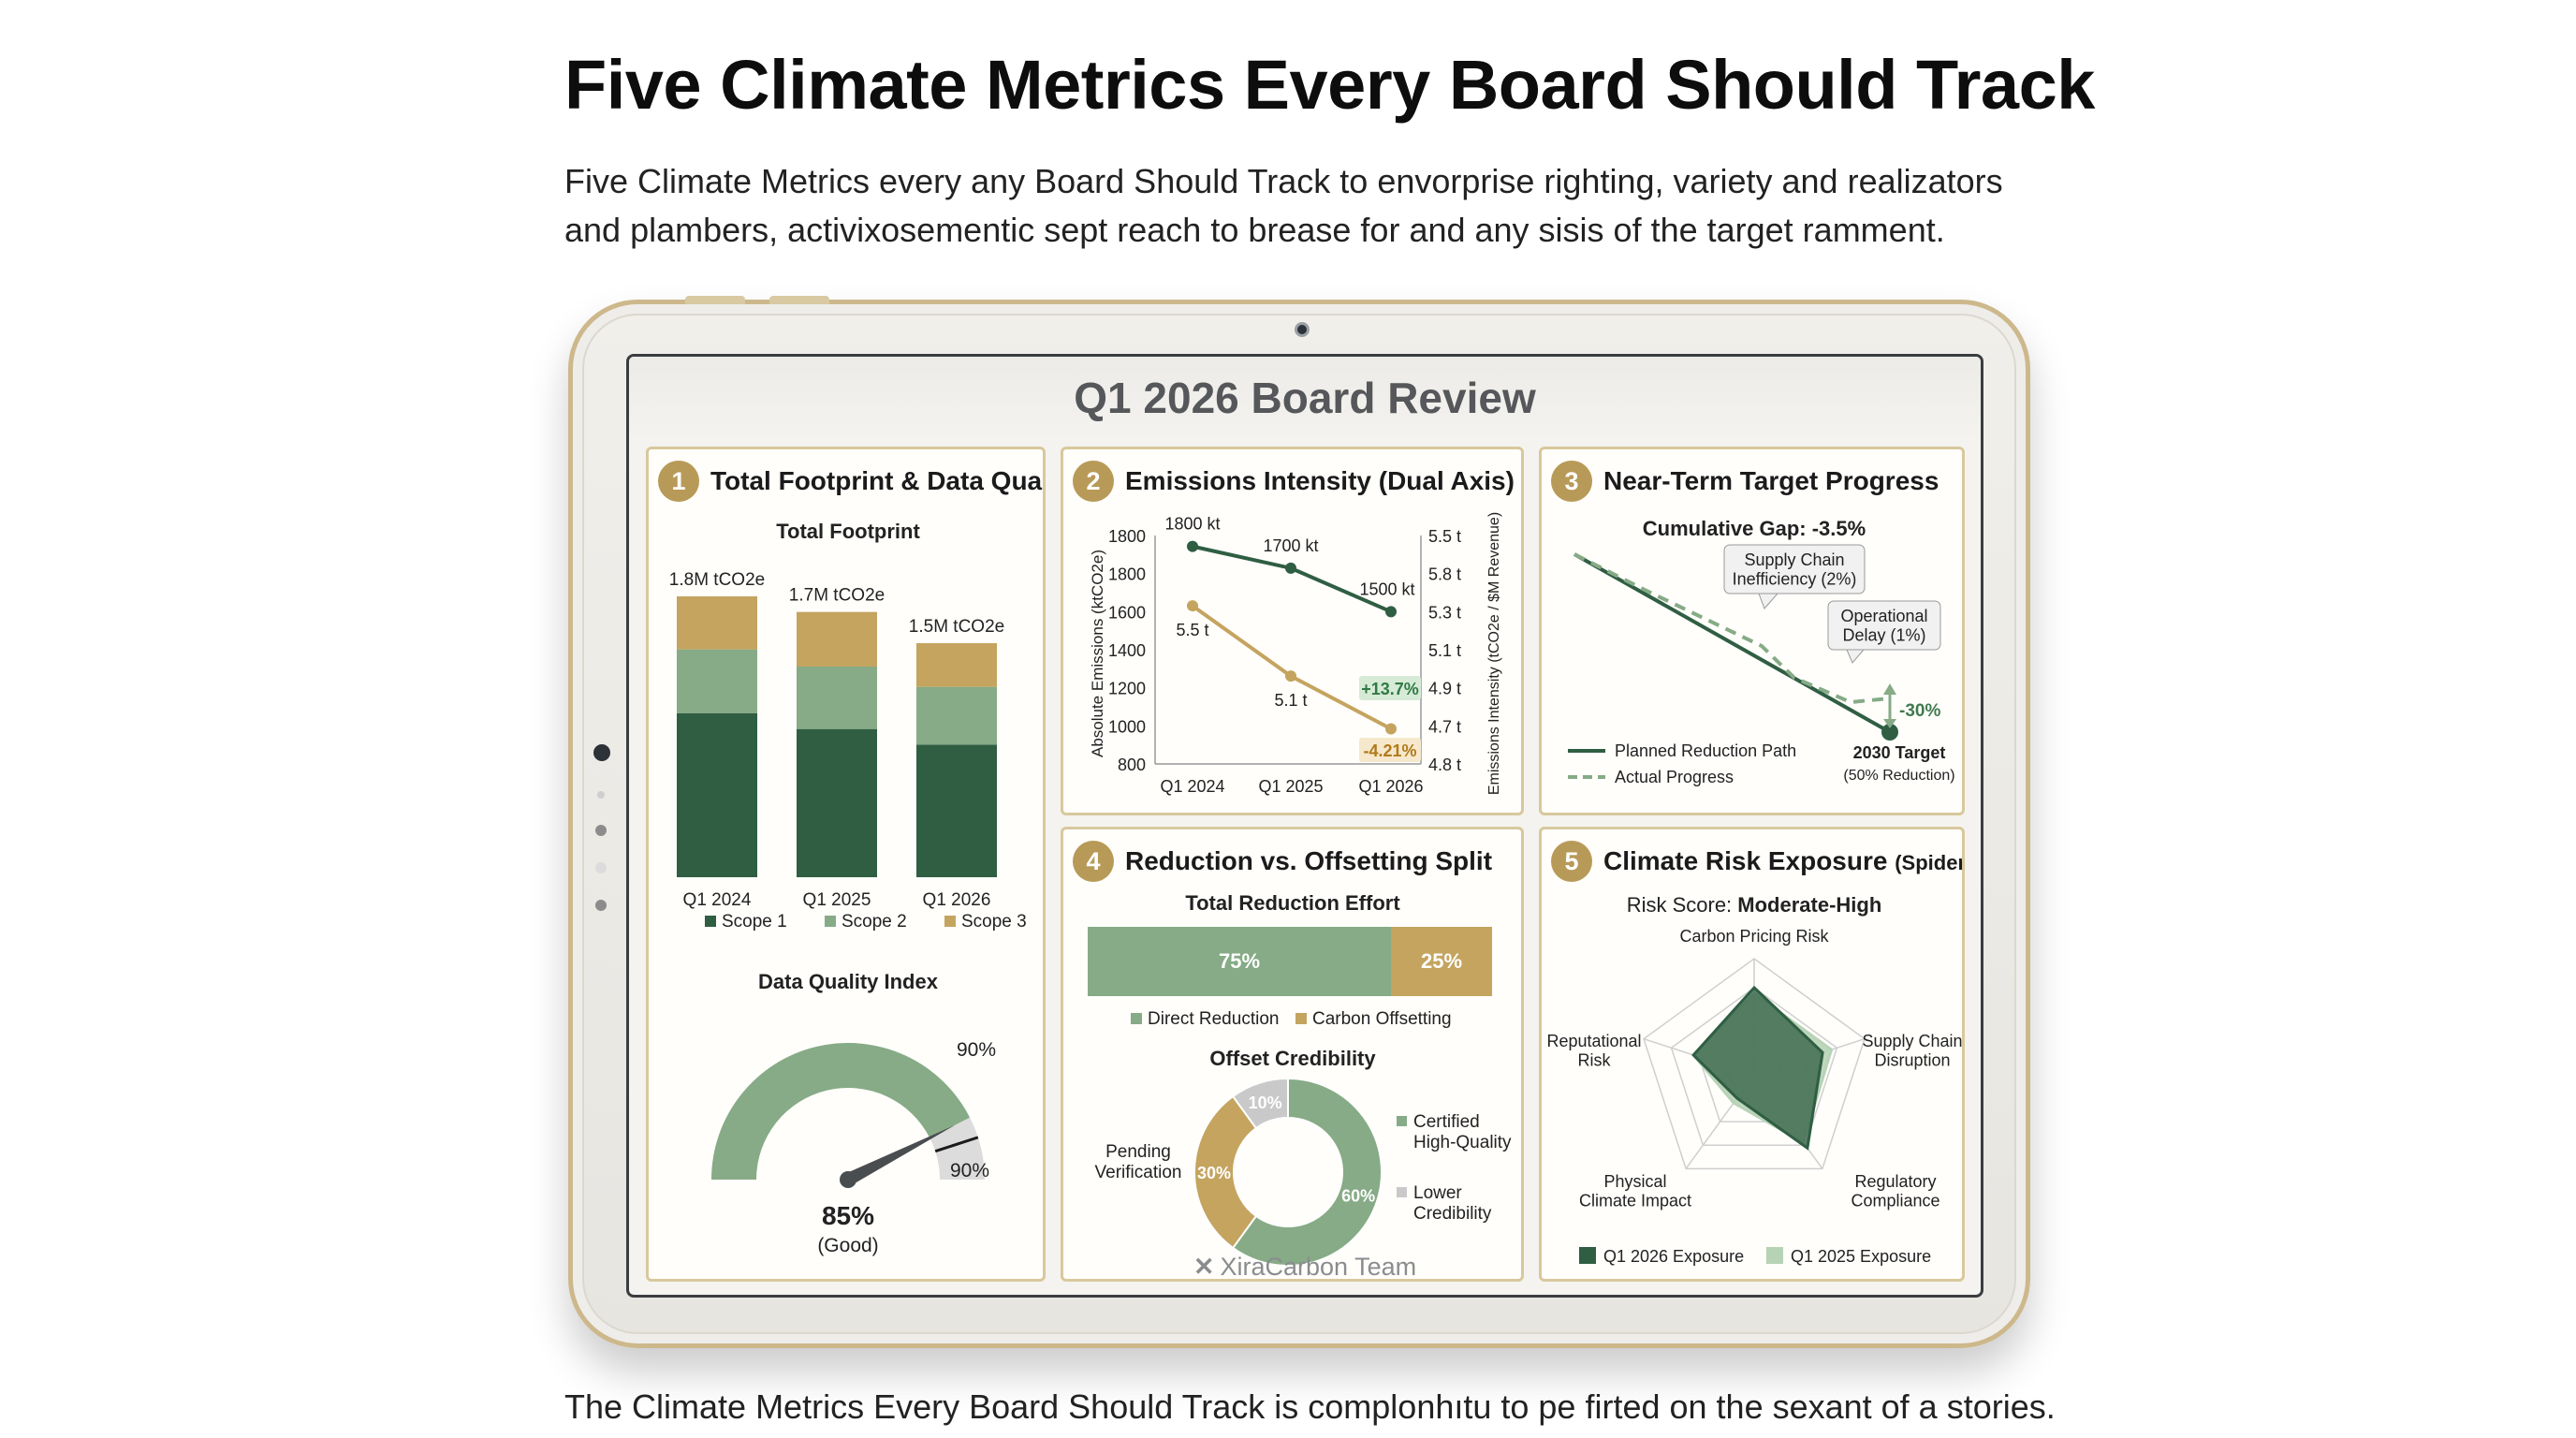 This screenshot has width=2576, height=1438. I want to click on split-bar-label: 75%, so click(1240, 961).